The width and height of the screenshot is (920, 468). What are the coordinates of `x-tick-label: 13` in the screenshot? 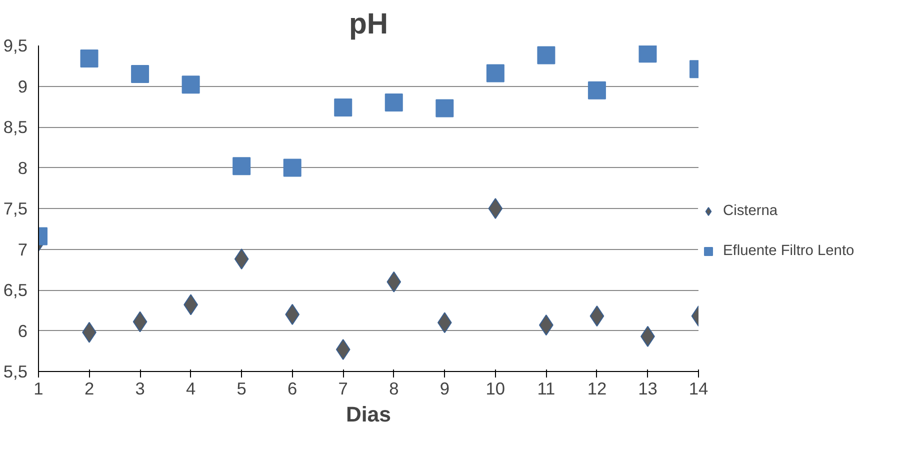 It's located at (648, 388).